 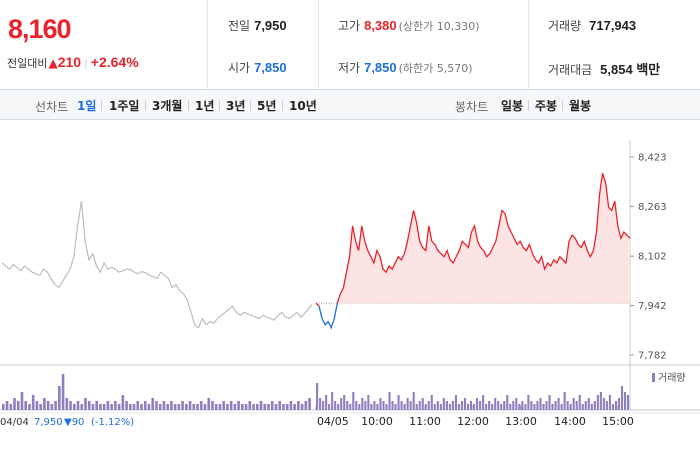 I want to click on open-price: 시가 7,850, so click(x=257, y=67).